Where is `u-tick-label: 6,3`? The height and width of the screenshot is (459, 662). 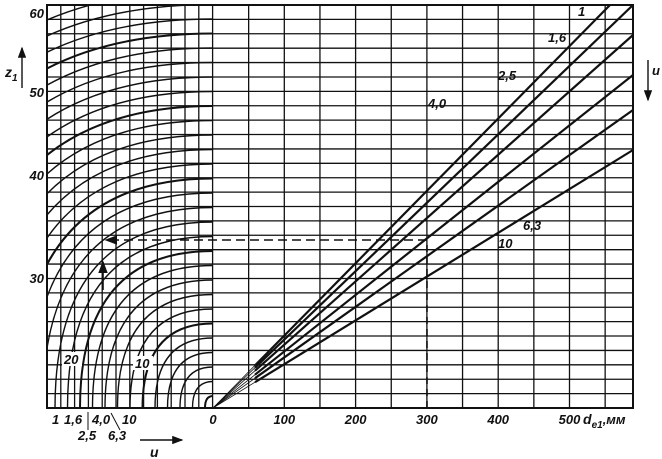 u-tick-label: 6,3 is located at coordinates (117, 435).